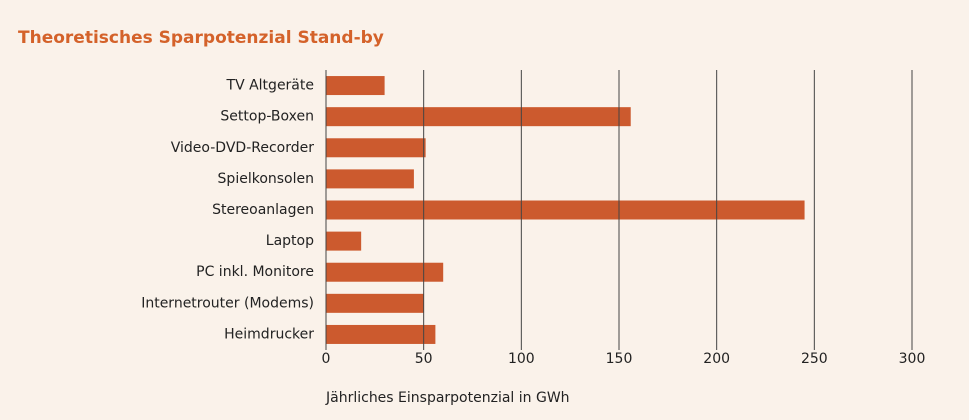 The image size is (969, 420). Describe the element at coordinates (619, 359) in the screenshot. I see `x-tick-label: 150` at that location.